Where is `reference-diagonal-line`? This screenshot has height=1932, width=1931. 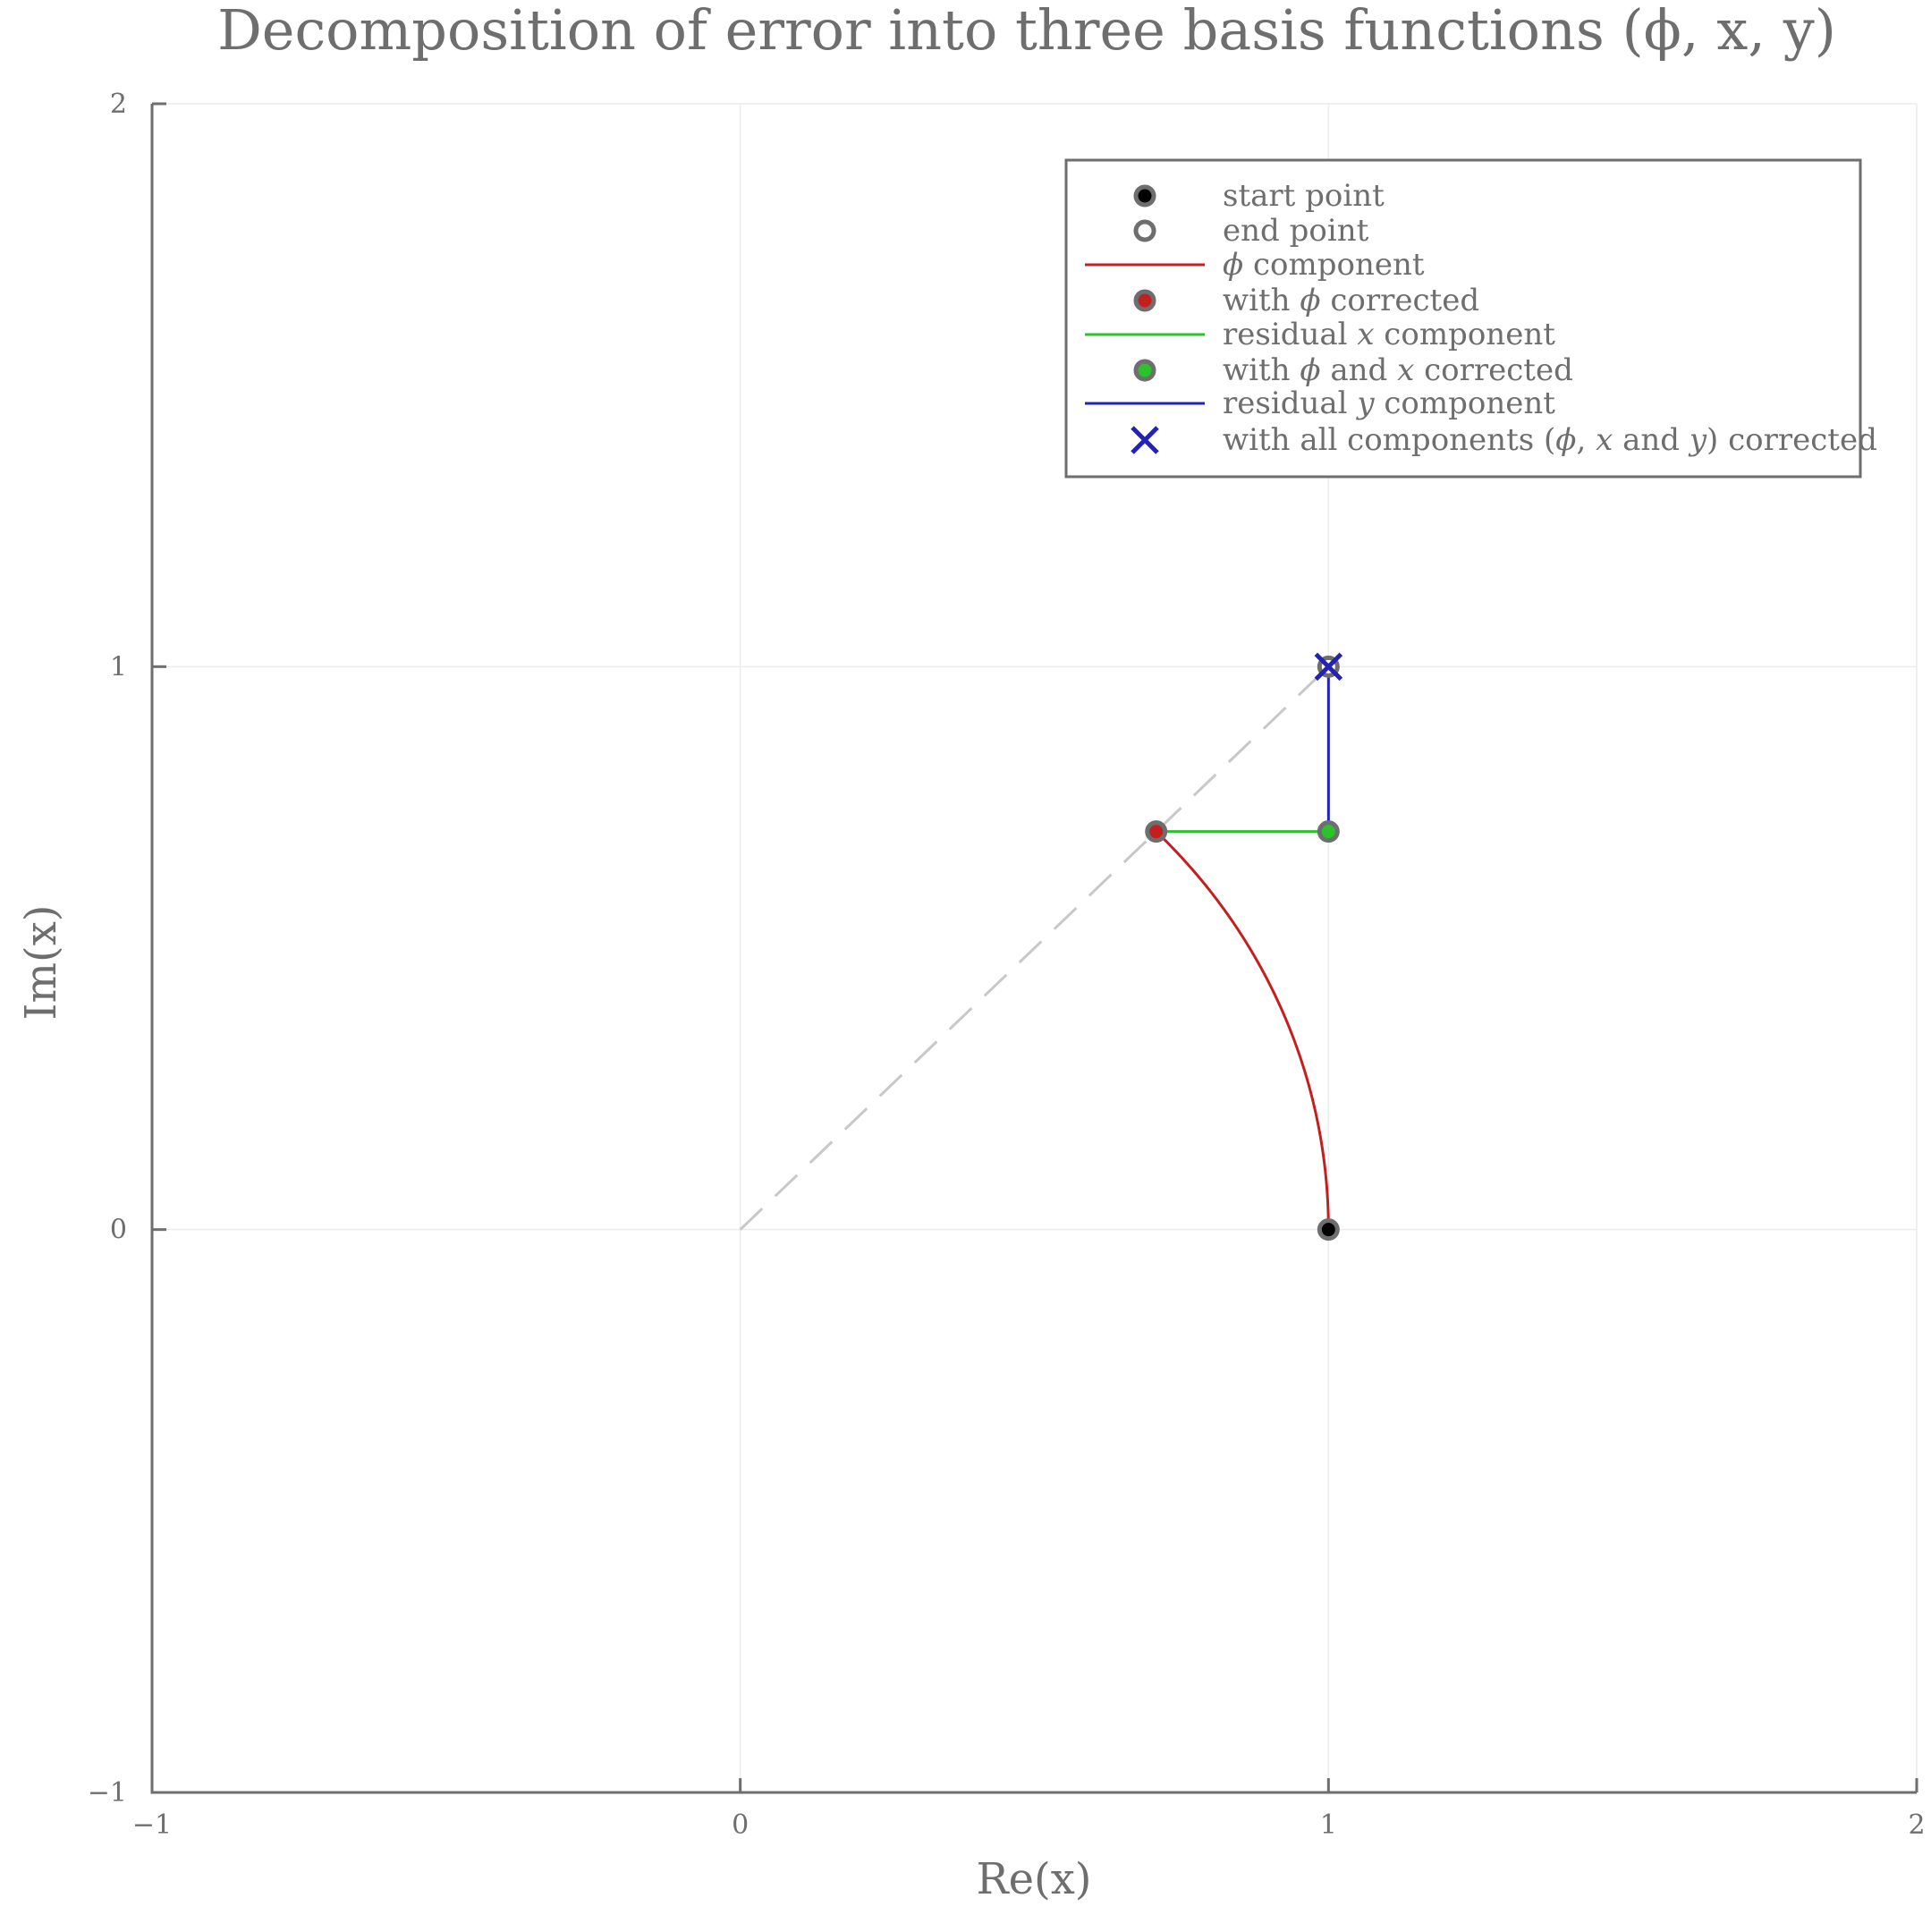 reference-diagonal-line is located at coordinates (1034, 948).